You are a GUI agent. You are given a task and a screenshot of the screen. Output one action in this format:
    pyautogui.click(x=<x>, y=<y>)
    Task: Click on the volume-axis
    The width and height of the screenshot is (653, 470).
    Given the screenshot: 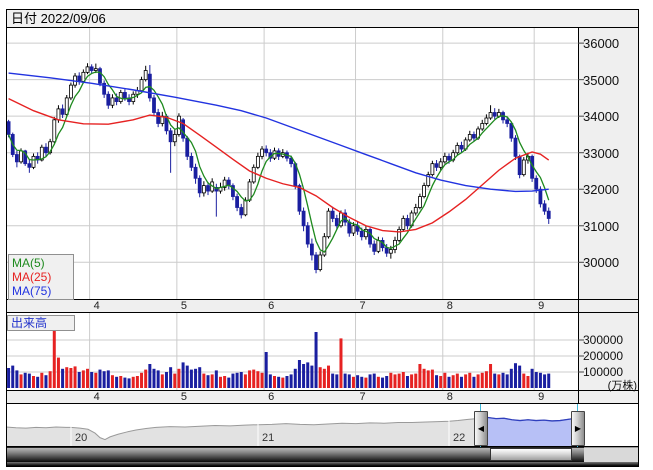 What is the action you would take?
    pyautogui.click(x=608, y=351)
    